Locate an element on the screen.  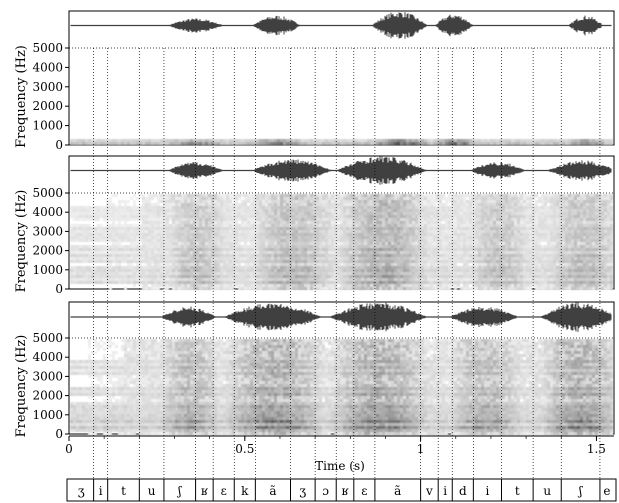
segment-label: d is located at coordinates (463, 491).